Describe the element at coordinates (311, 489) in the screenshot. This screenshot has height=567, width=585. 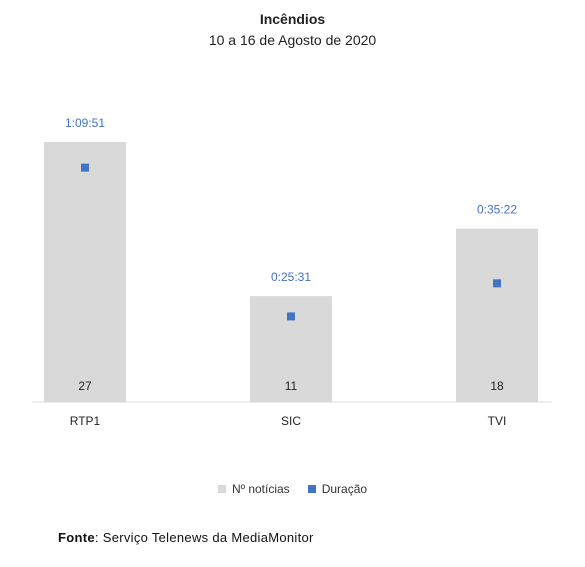
I see `legend-swatch-duracao` at that location.